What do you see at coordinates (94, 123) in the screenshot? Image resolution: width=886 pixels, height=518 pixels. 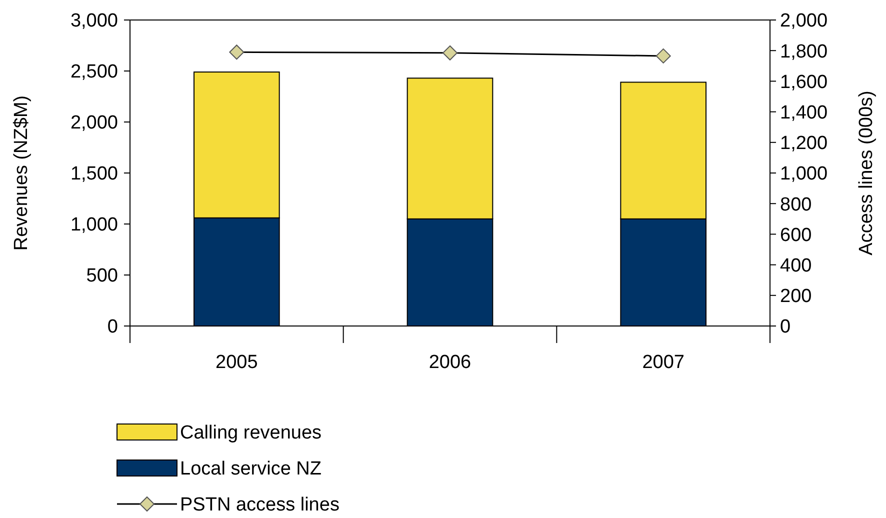 I see `y-tick-label: 2,000` at bounding box center [94, 123].